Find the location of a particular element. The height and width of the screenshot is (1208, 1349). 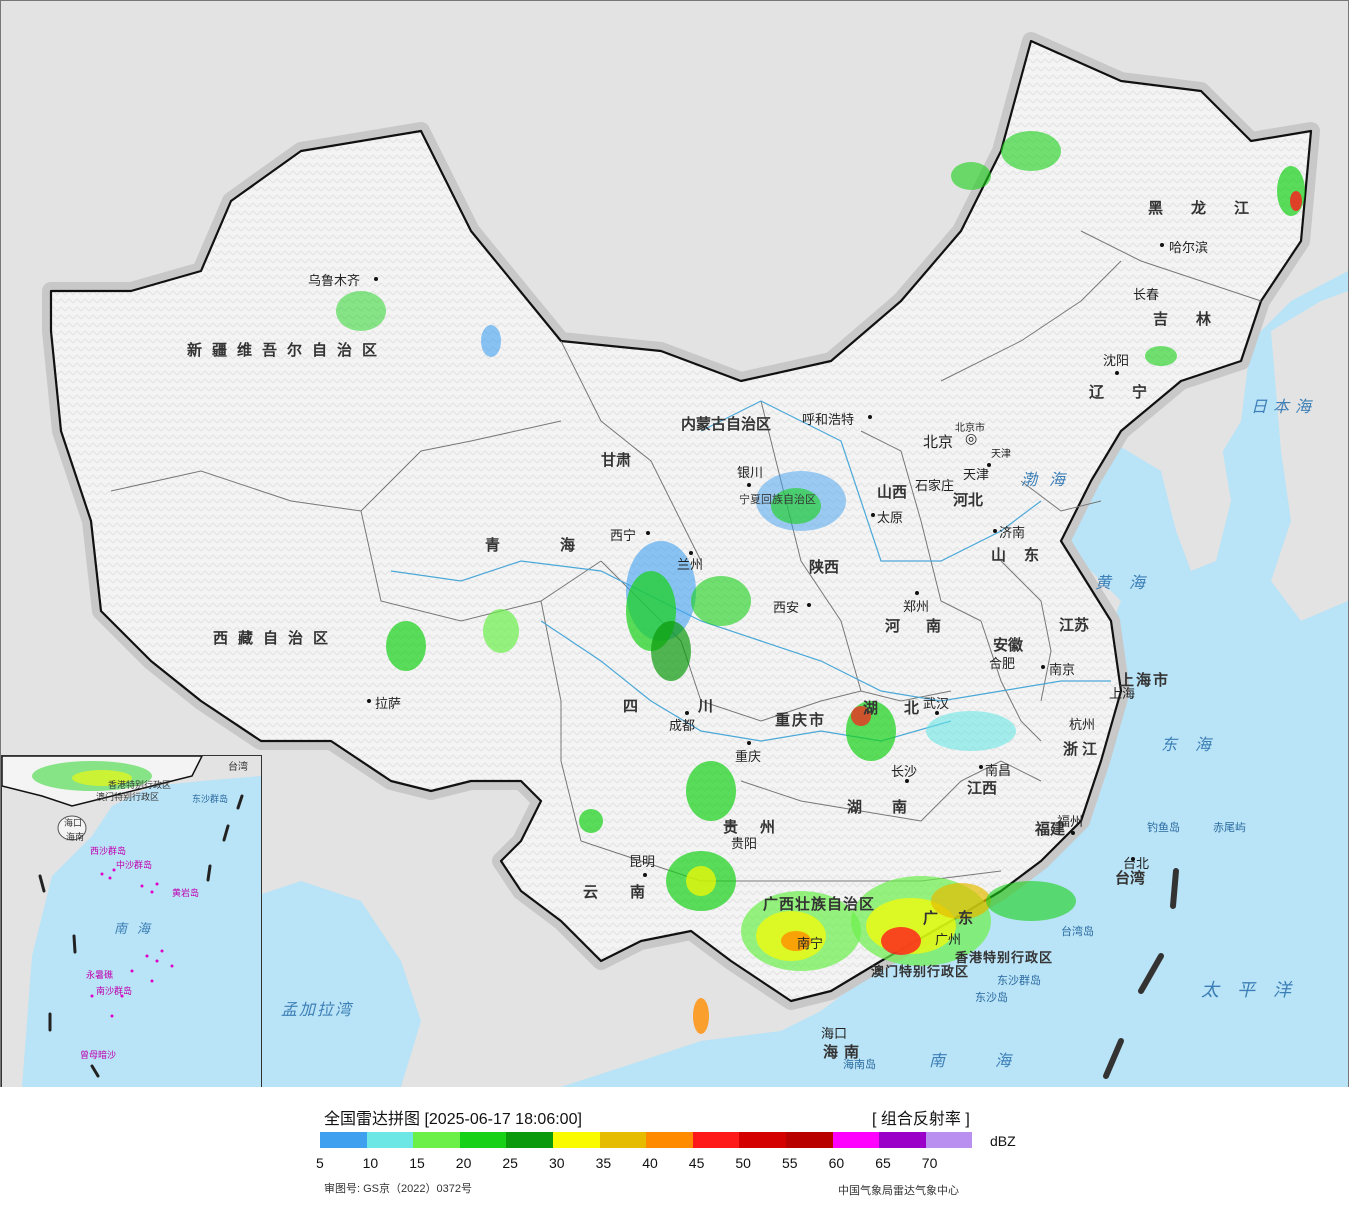

dot-tianjin is located at coordinates (989, 465).